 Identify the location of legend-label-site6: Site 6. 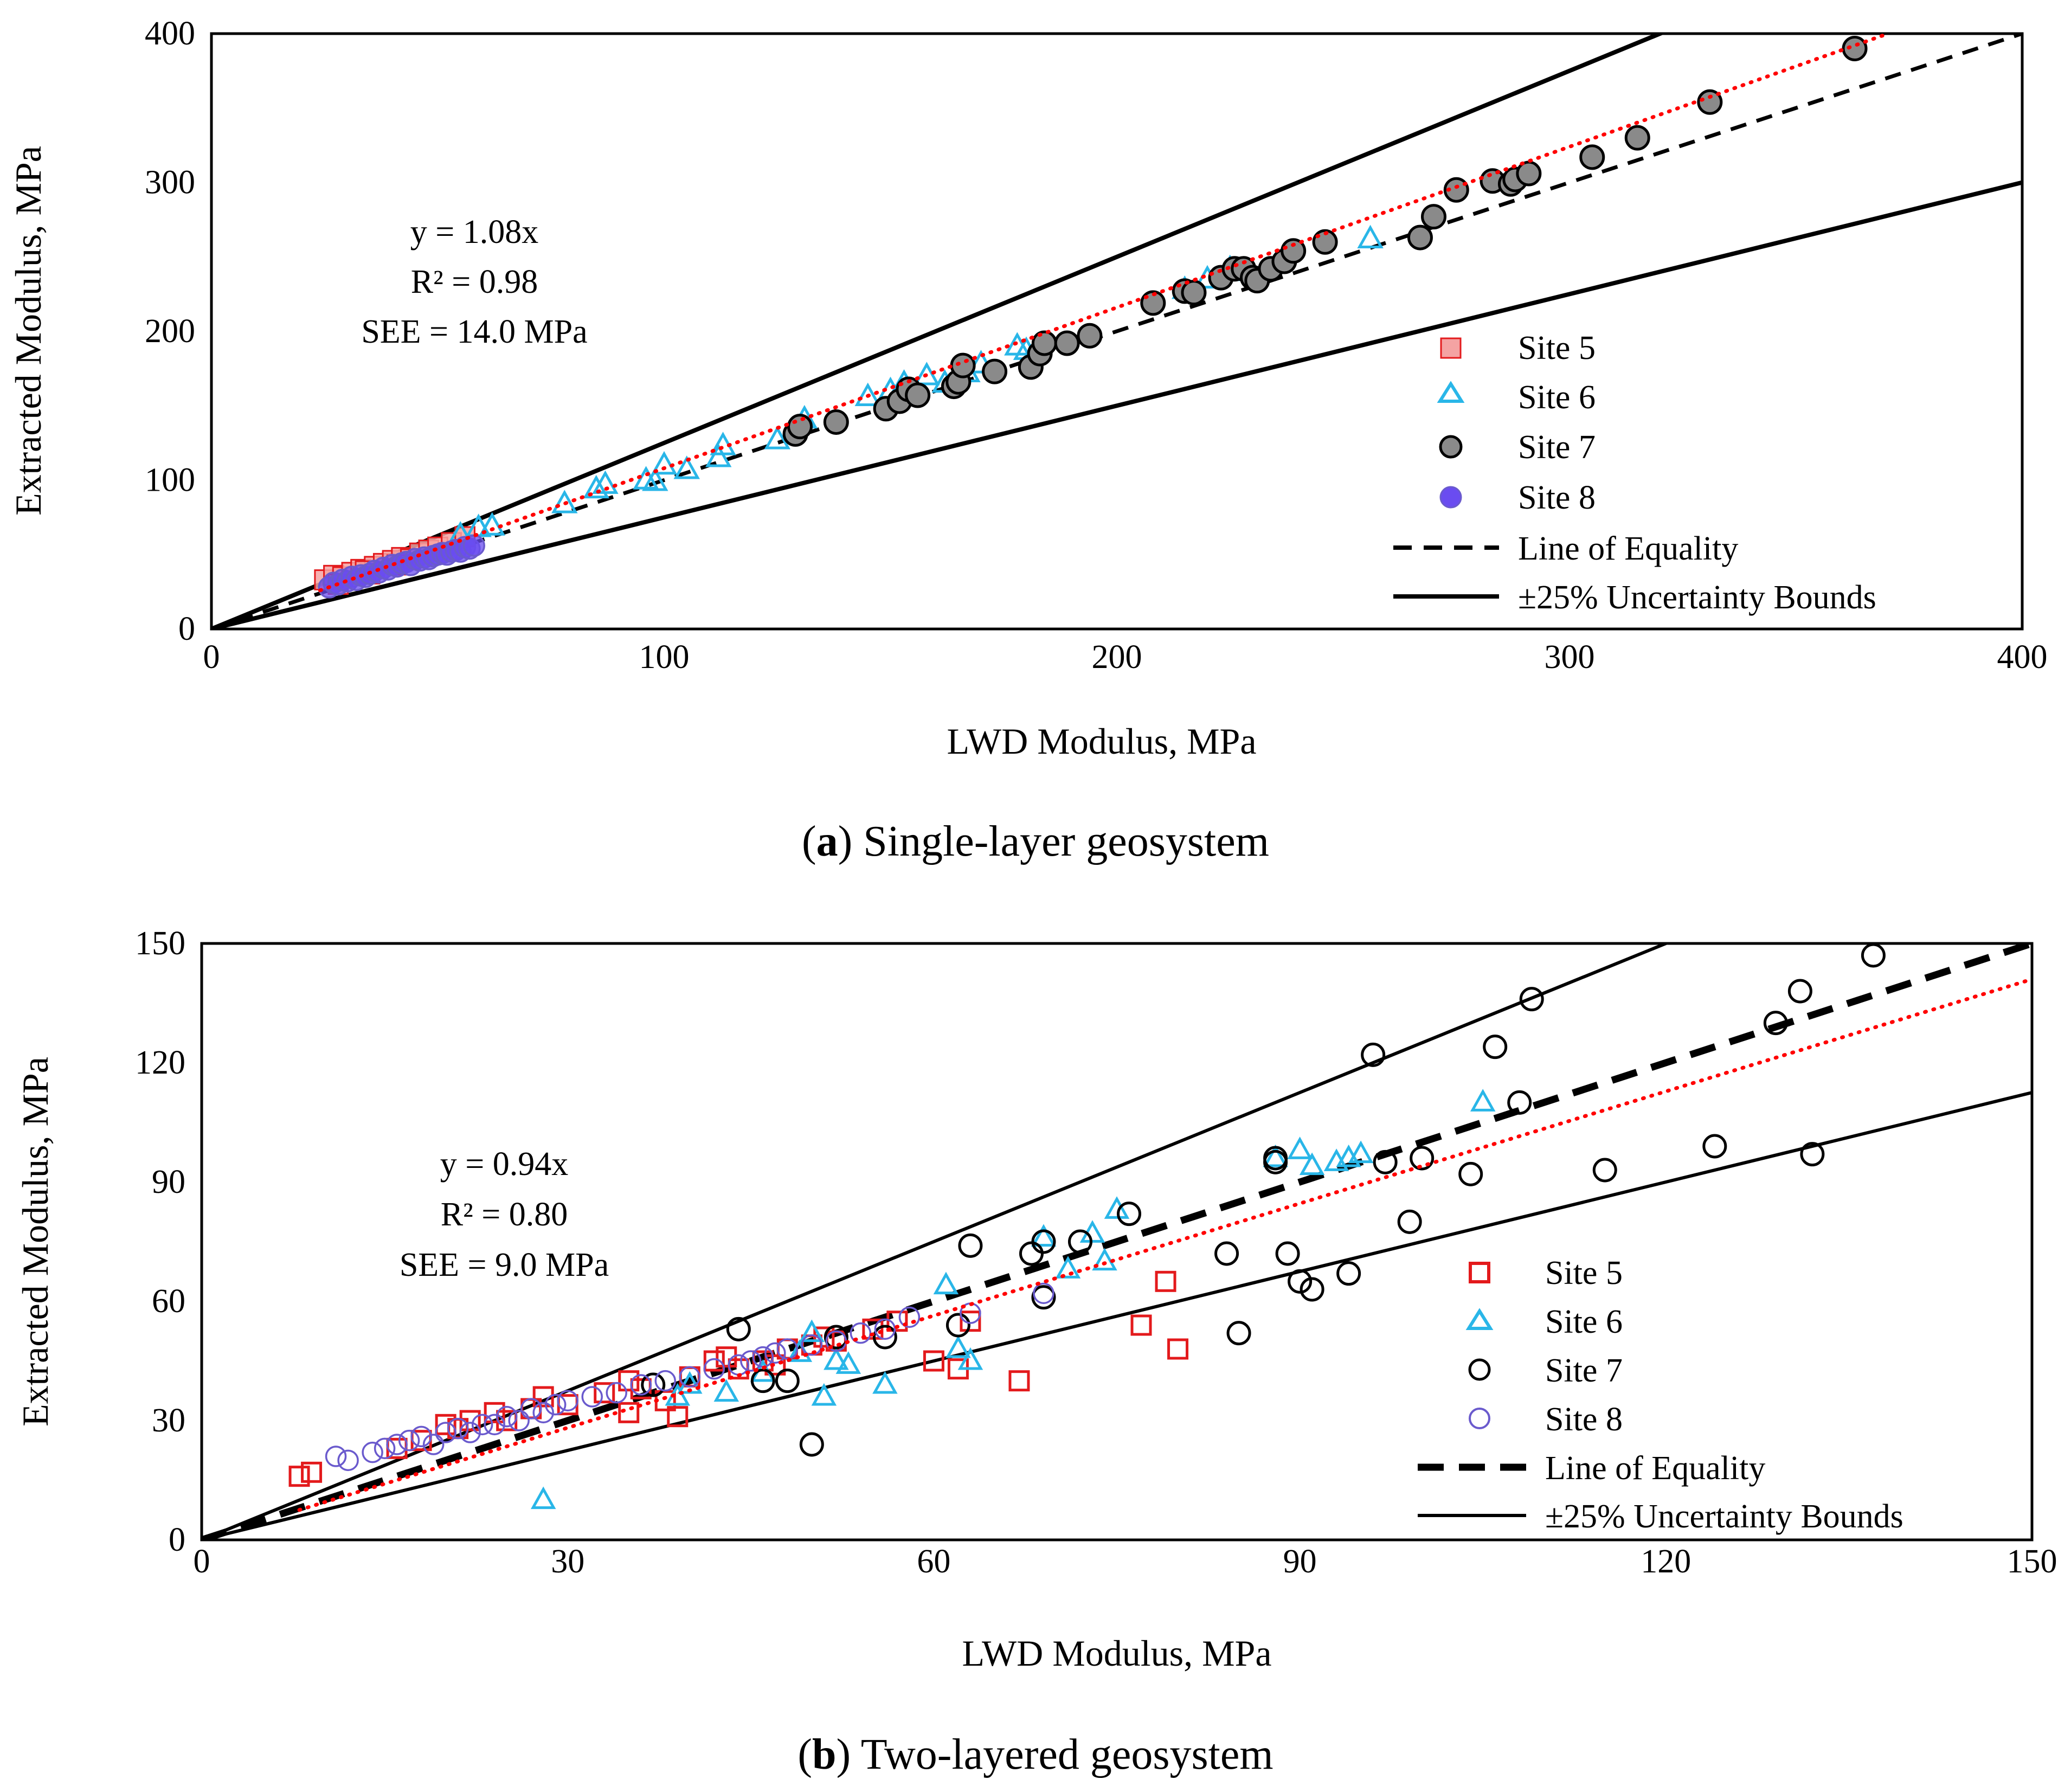
(1584, 1321).